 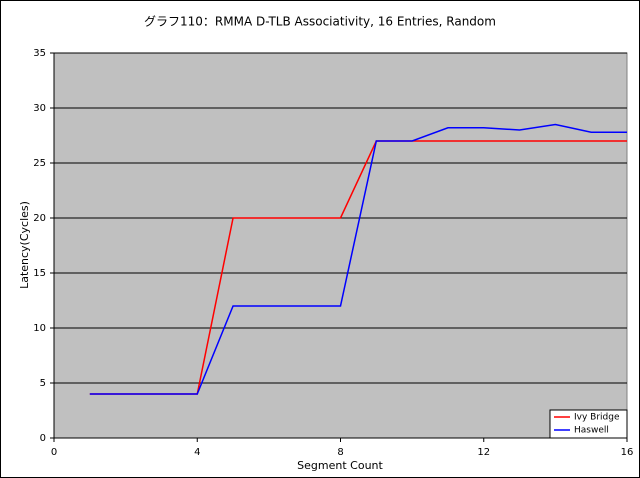 I want to click on legend-label: Ivy Bridge, so click(x=597, y=418).